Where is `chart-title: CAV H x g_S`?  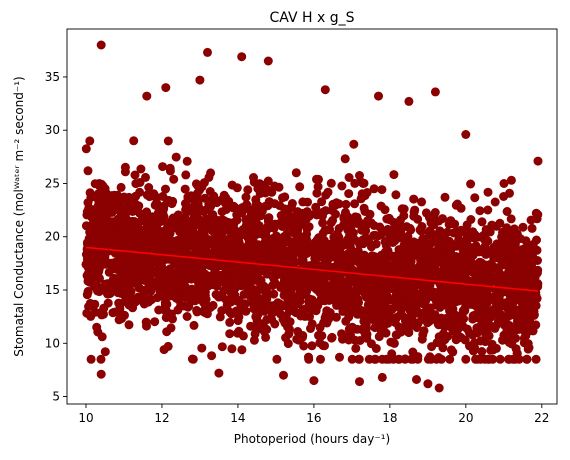
chart-title: CAV H x g_S is located at coordinates (312, 18).